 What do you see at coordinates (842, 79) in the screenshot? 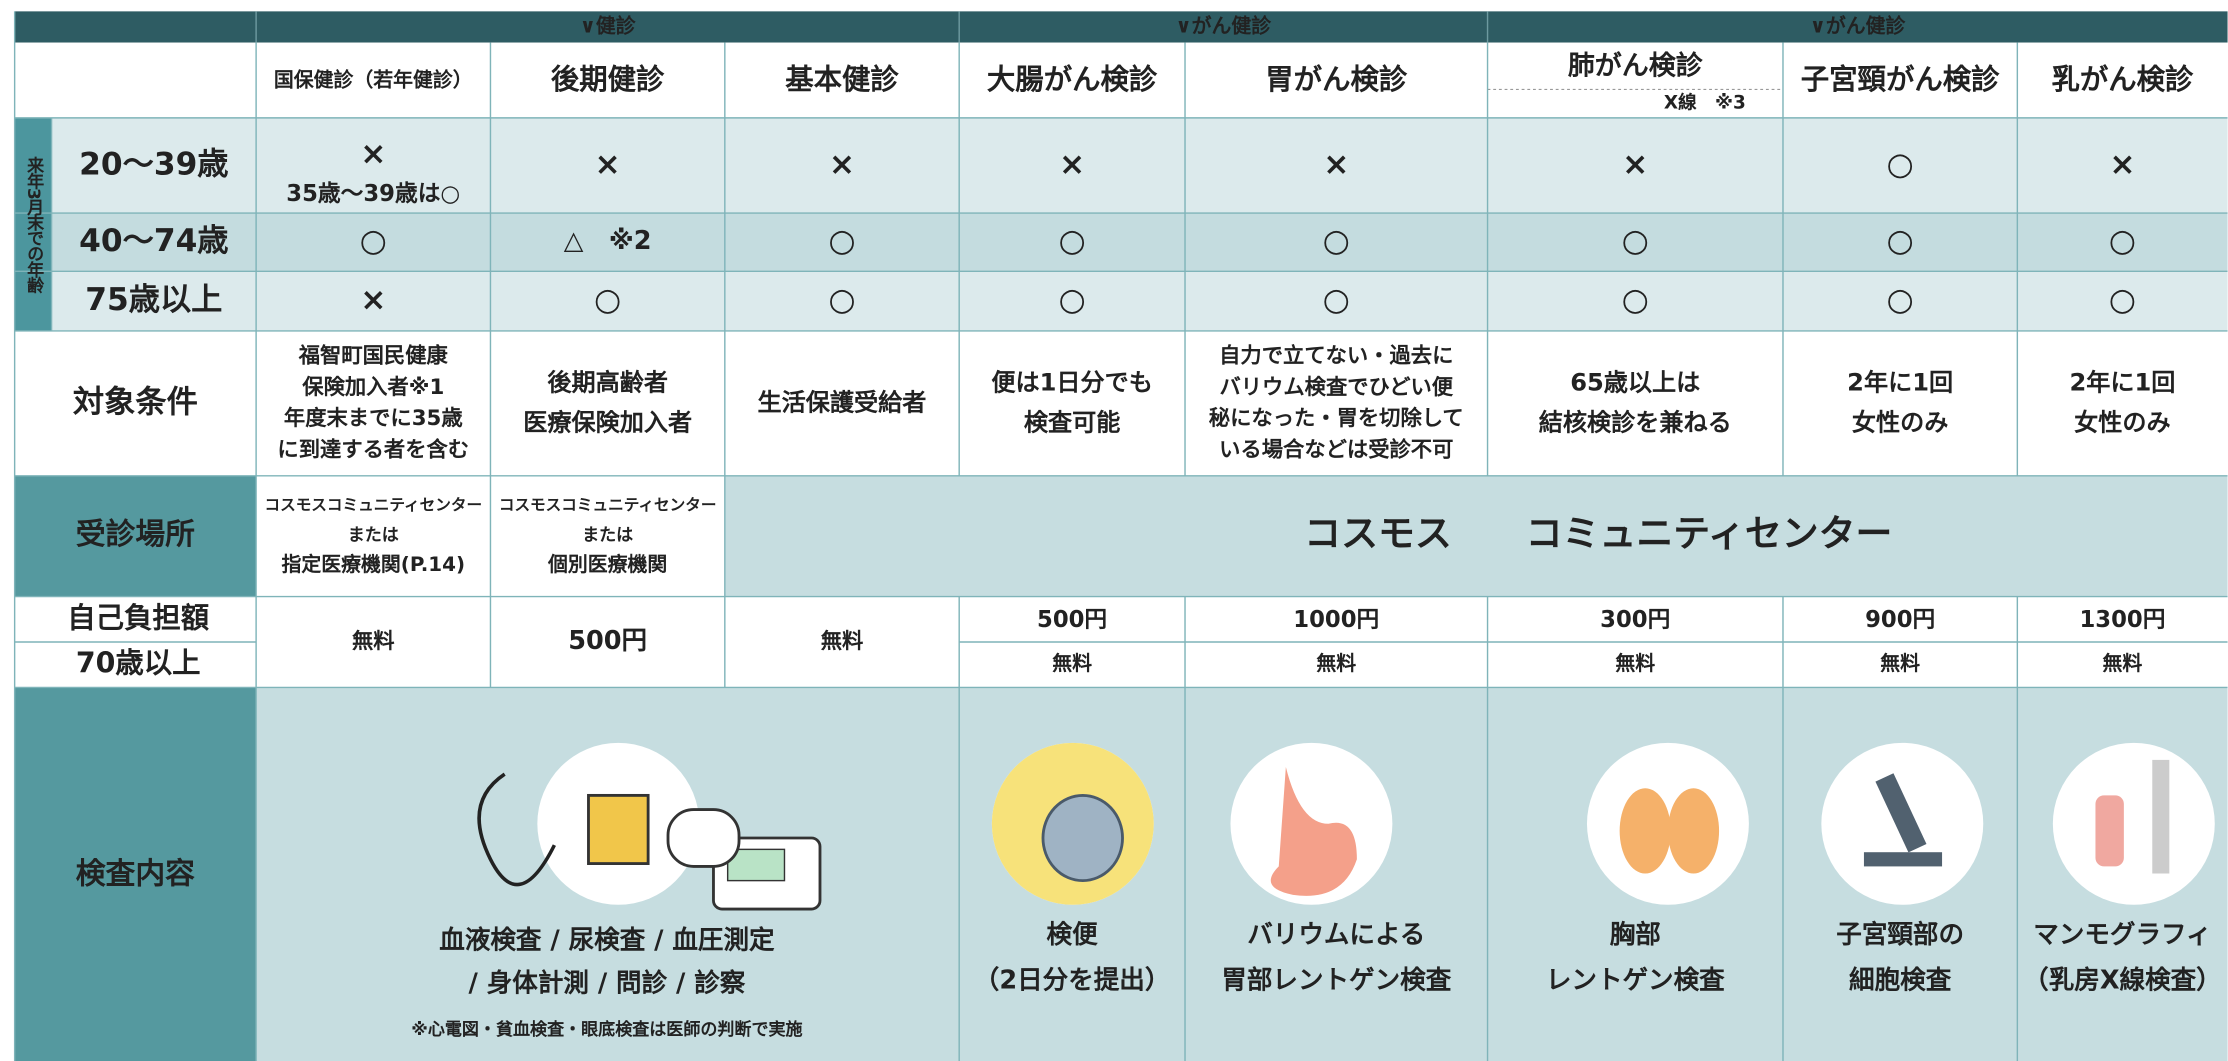
I see `label: 基本健診` at bounding box center [842, 79].